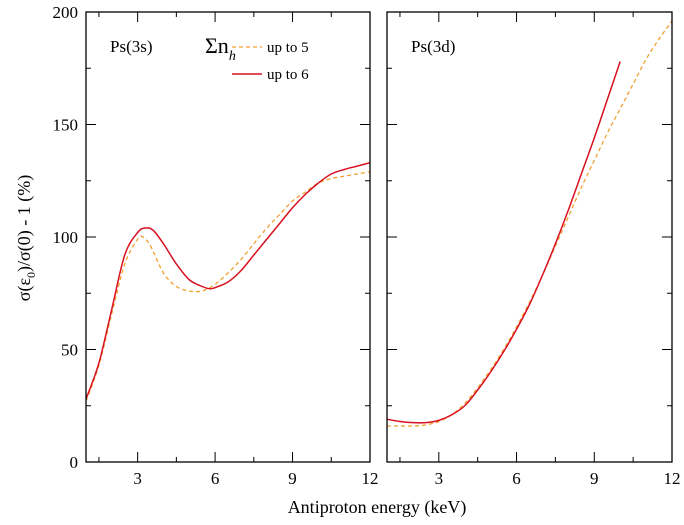 This screenshot has height=525, width=684. I want to click on y-tick-label: 50, so click(69, 350).